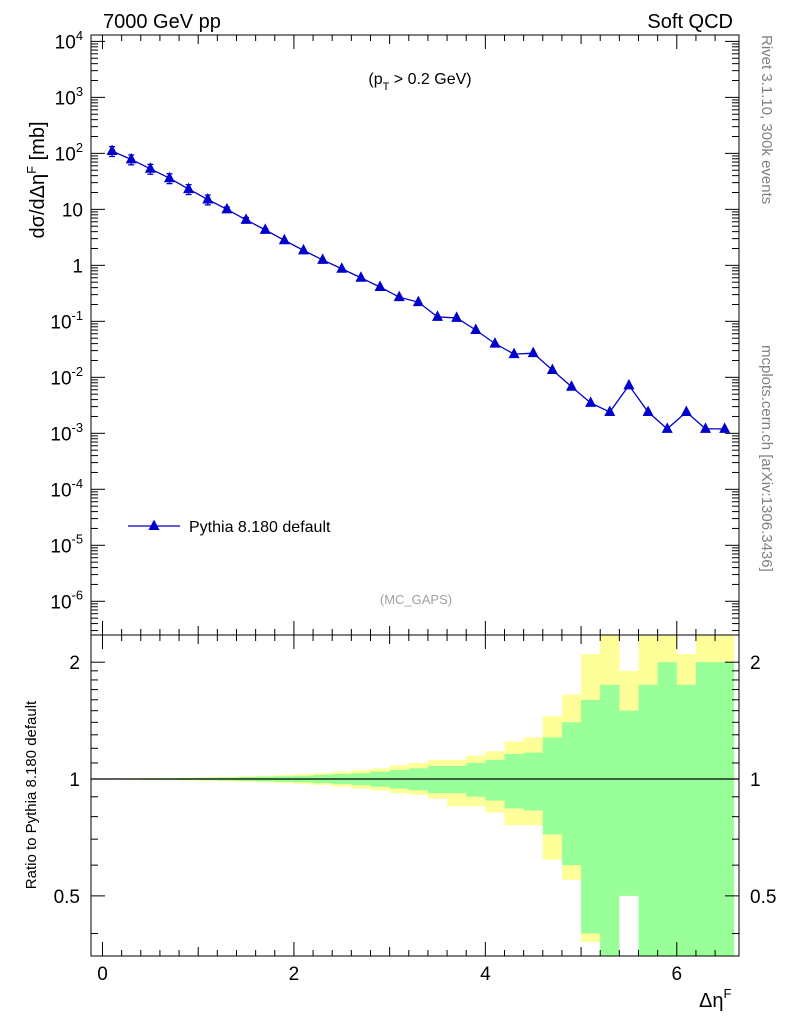  Describe the element at coordinates (102, 974) in the screenshot. I see `x-tick-label: 0` at that location.